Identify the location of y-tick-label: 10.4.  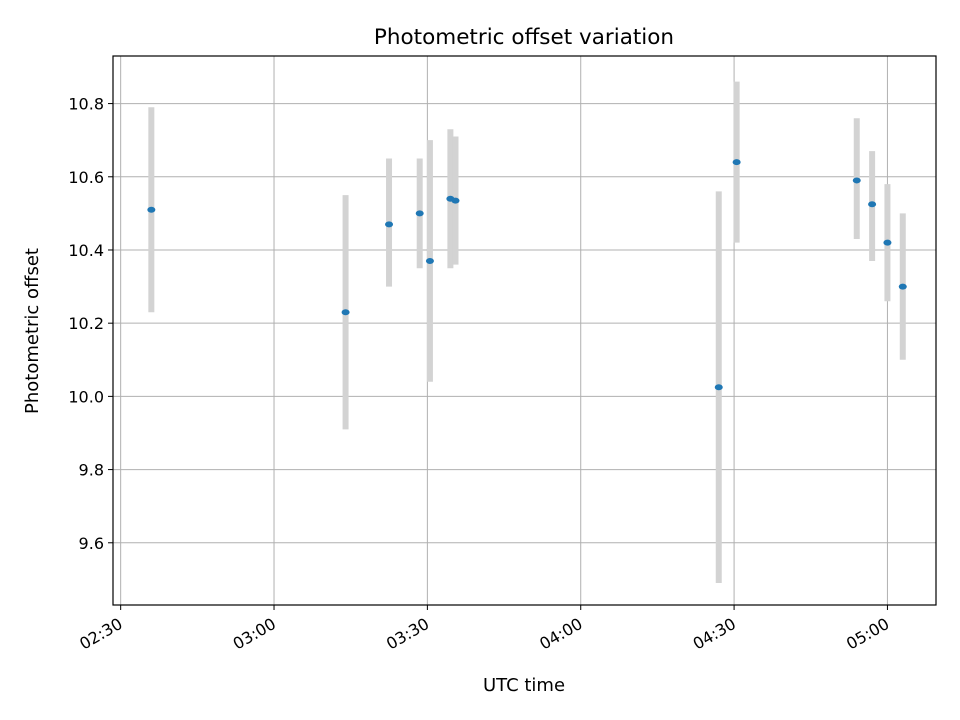
(86, 250).